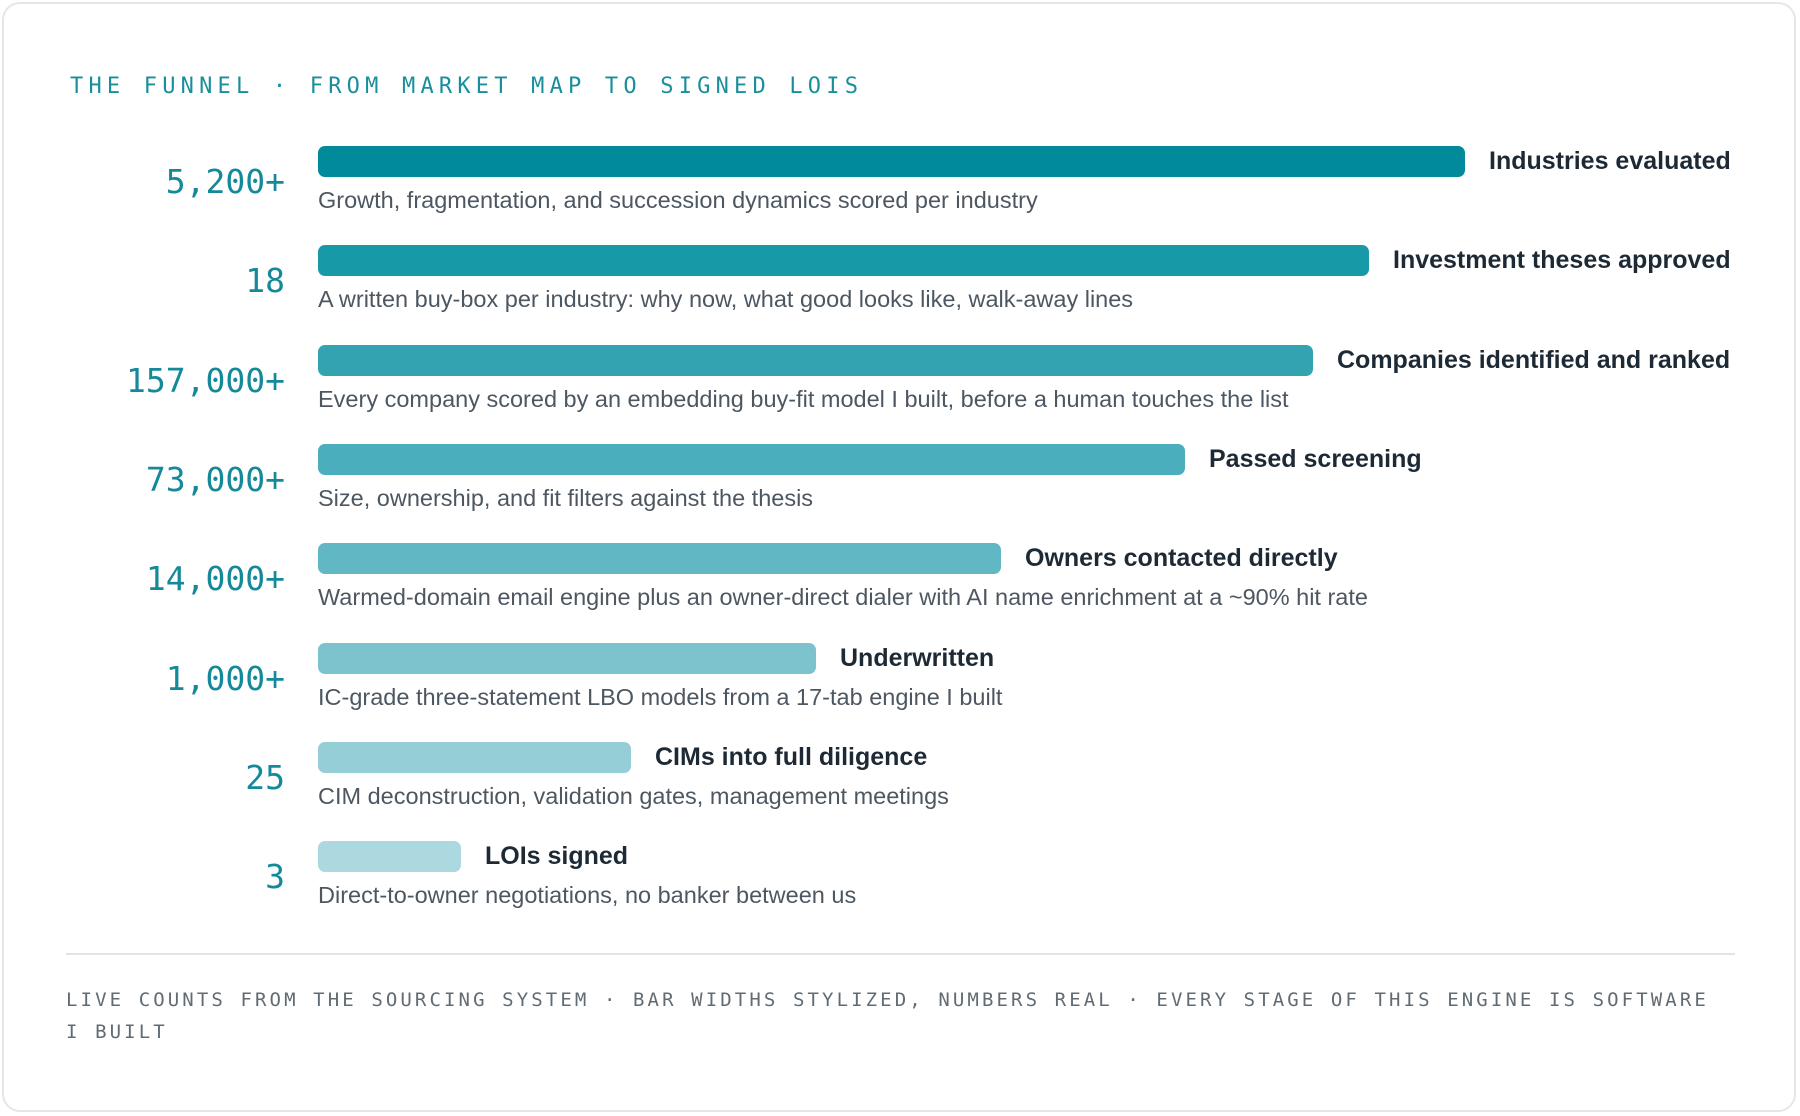  Describe the element at coordinates (225, 678) in the screenshot. I see `stage-value: 1,000+` at that location.